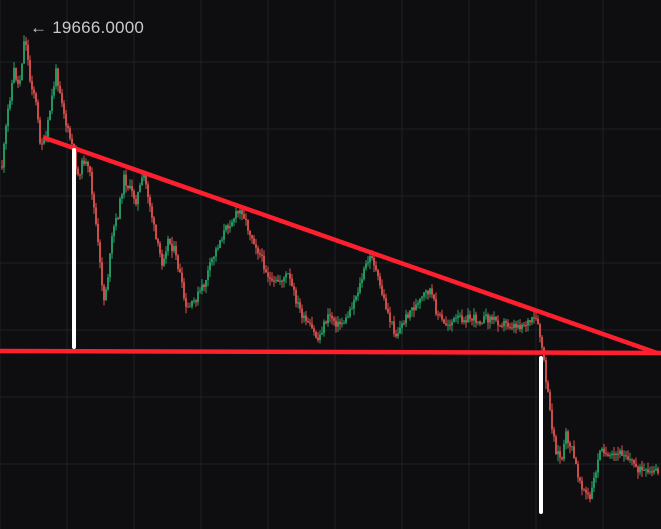 The image size is (661, 529). Describe the element at coordinates (87, 28) in the screenshot. I see `high-price-marker: ← 19666.0000` at that location.